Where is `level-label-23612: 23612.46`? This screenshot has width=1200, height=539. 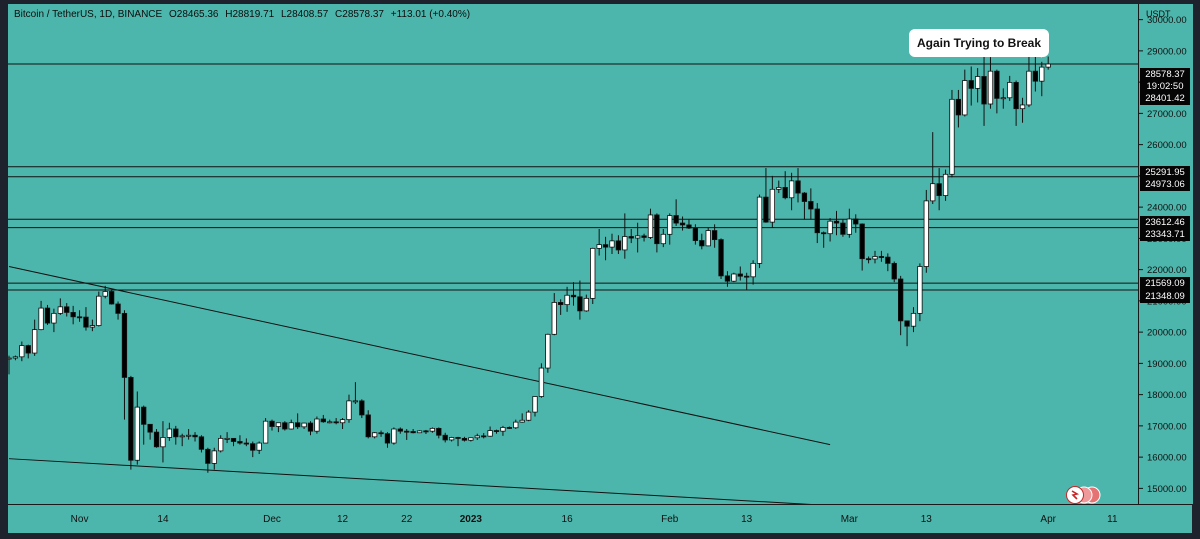 level-label-23612: 23612.46 is located at coordinates (1165, 222).